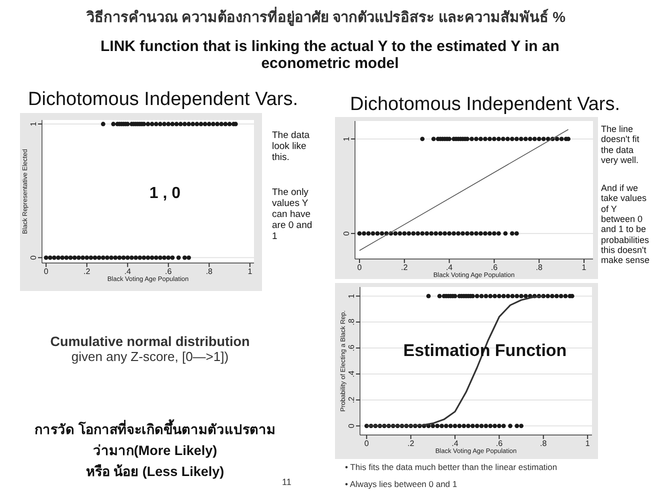 The width and height of the screenshot is (652, 499). Describe the element at coordinates (287, 482) in the screenshot. I see `text: 11` at that location.